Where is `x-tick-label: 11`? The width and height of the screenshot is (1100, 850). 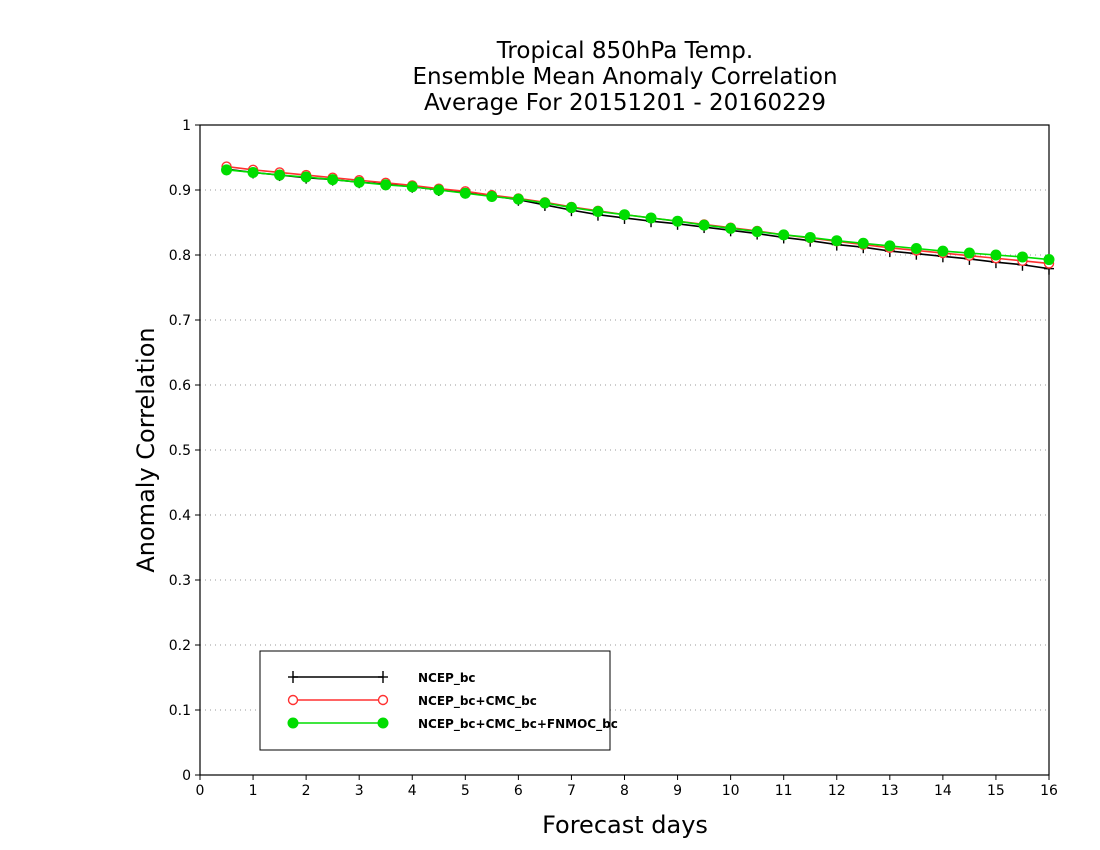 x-tick-label: 11 is located at coordinates (784, 791).